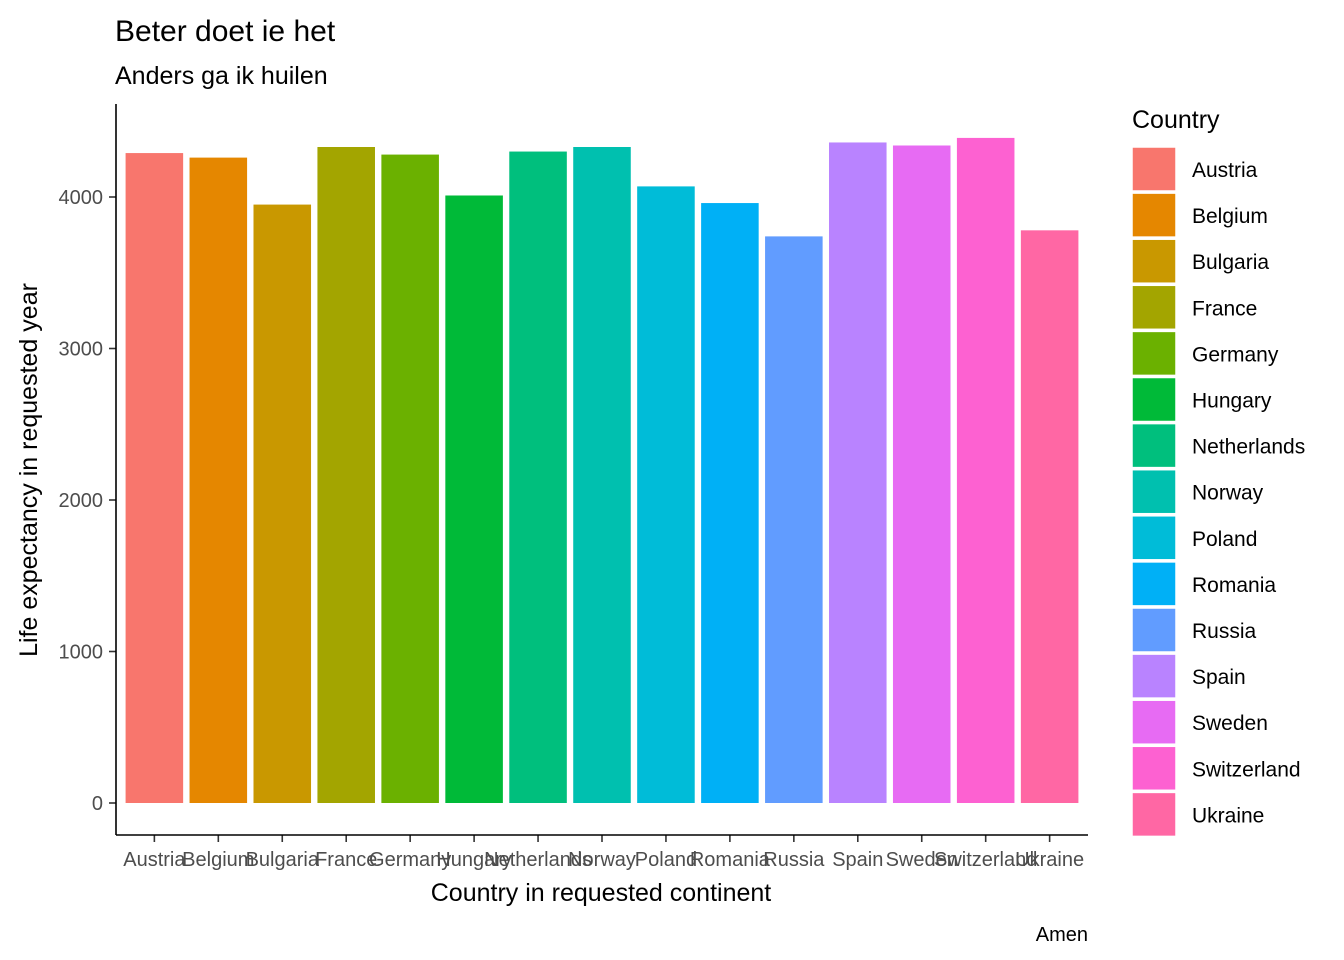 This screenshot has height=960, width=1344. I want to click on legend-key-belgium, so click(1154, 215).